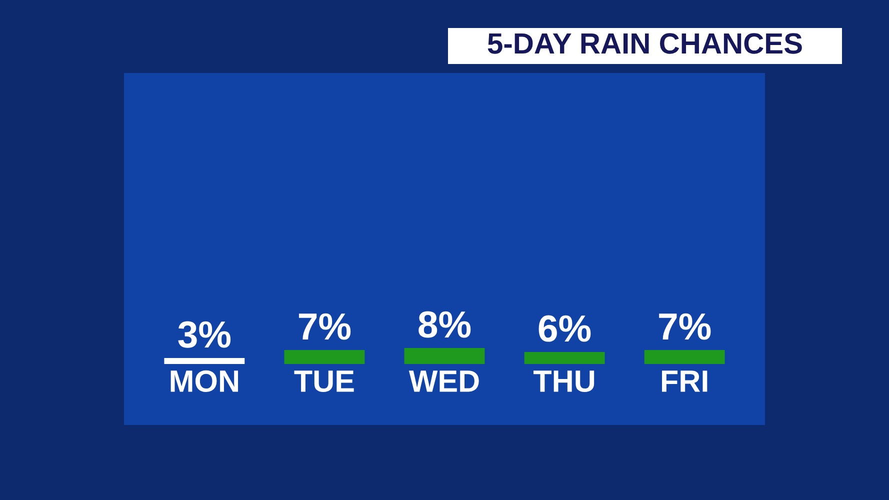 This screenshot has height=500, width=889. I want to click on x-tick-label: TUE, so click(324, 381).